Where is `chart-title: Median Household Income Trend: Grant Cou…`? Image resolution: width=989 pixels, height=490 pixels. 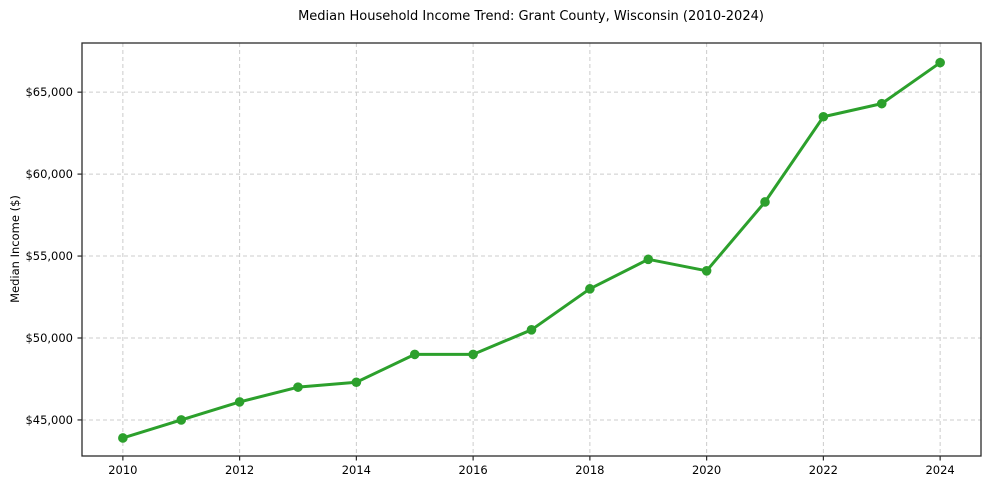 chart-title: Median Household Income Trend: Grant Cou… is located at coordinates (531, 16).